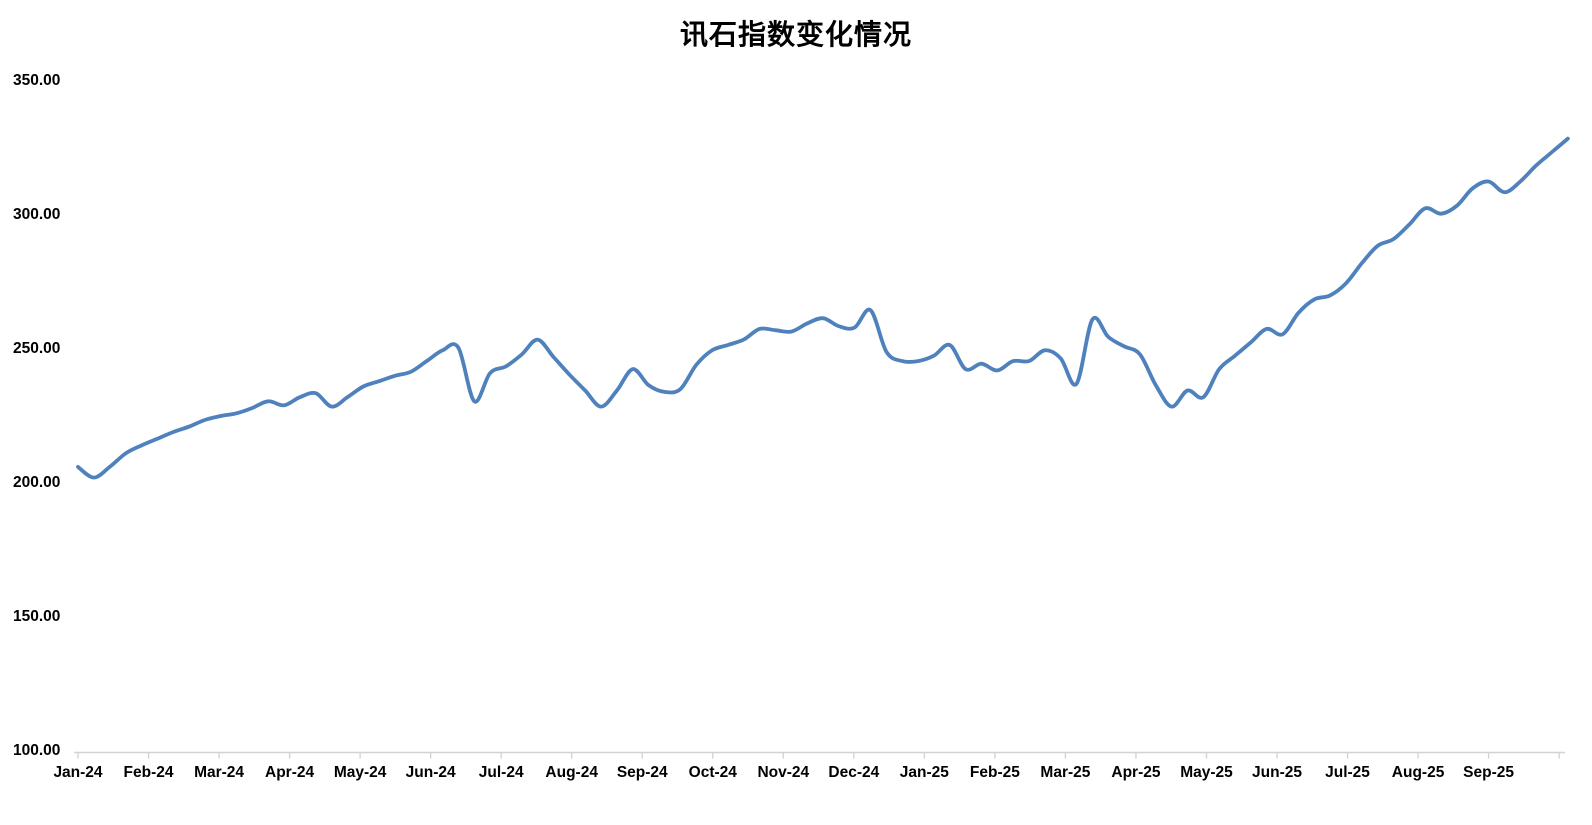  I want to click on x-axis-tick-label: Apr-24, so click(290, 772).